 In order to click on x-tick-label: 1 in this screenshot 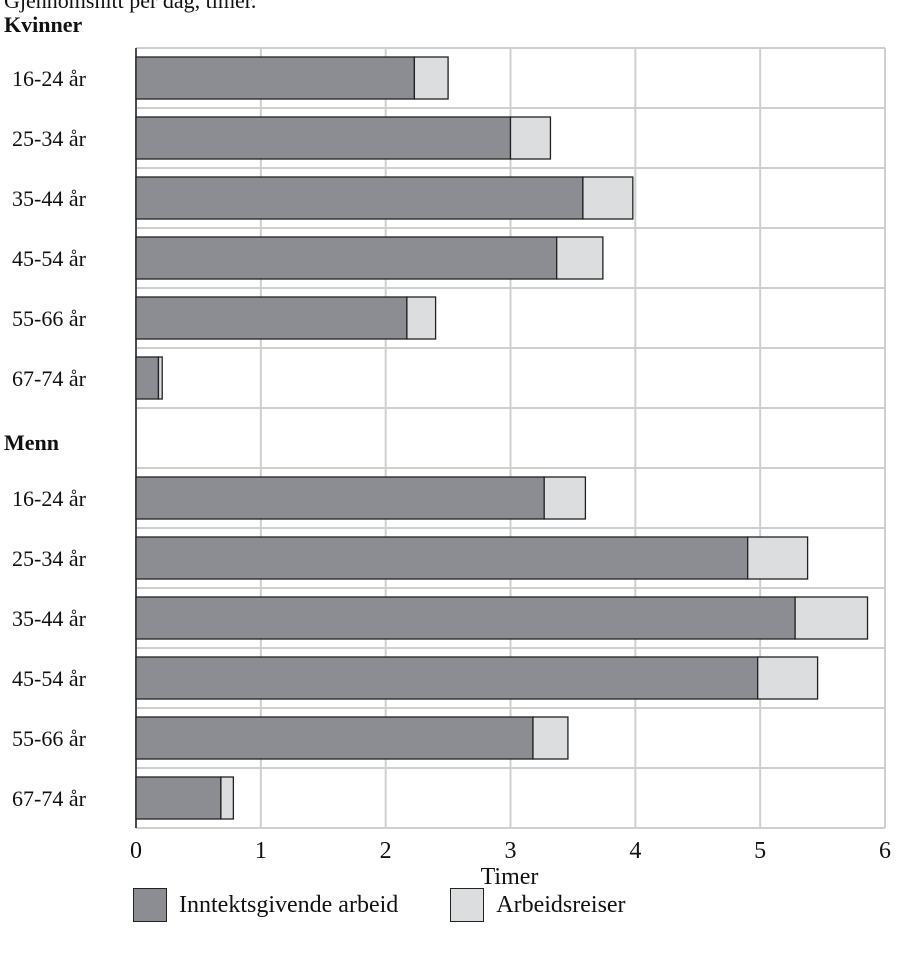, I will do `click(261, 851)`.